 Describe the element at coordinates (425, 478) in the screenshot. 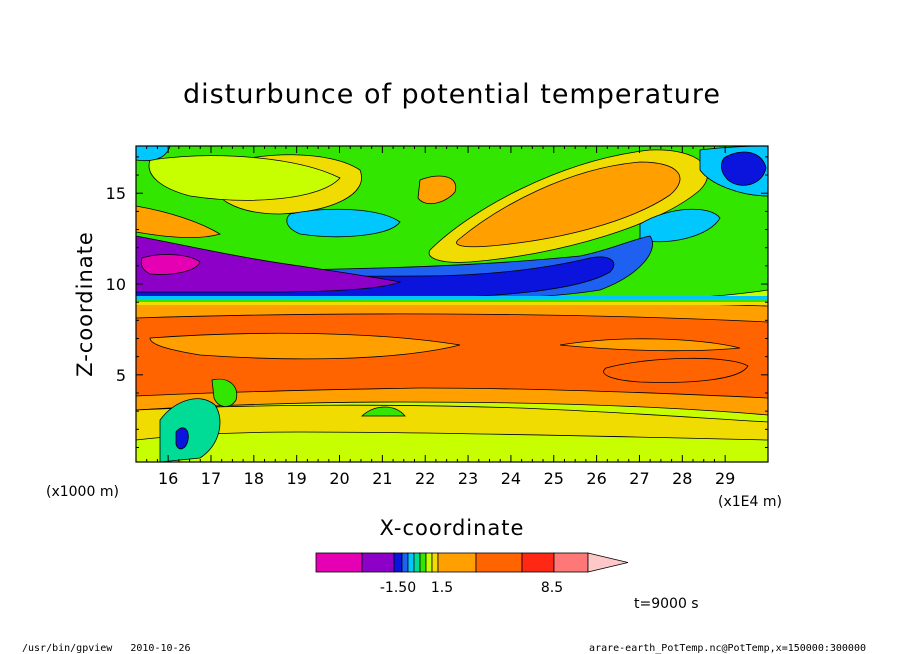

I see `x-tick-label: 22` at that location.